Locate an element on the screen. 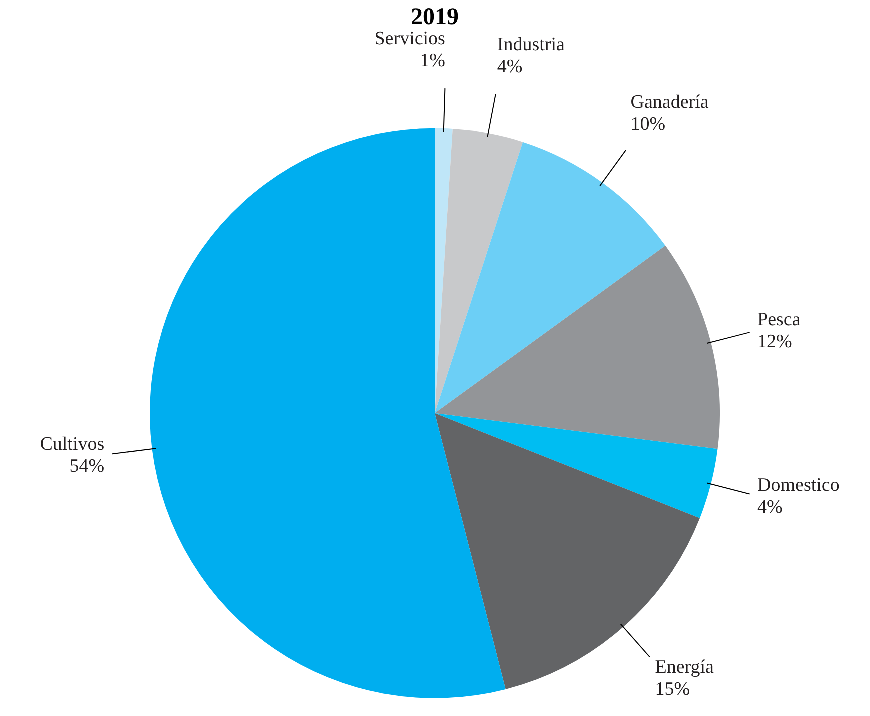 The width and height of the screenshot is (870, 716). data-label: 12% is located at coordinates (775, 342).